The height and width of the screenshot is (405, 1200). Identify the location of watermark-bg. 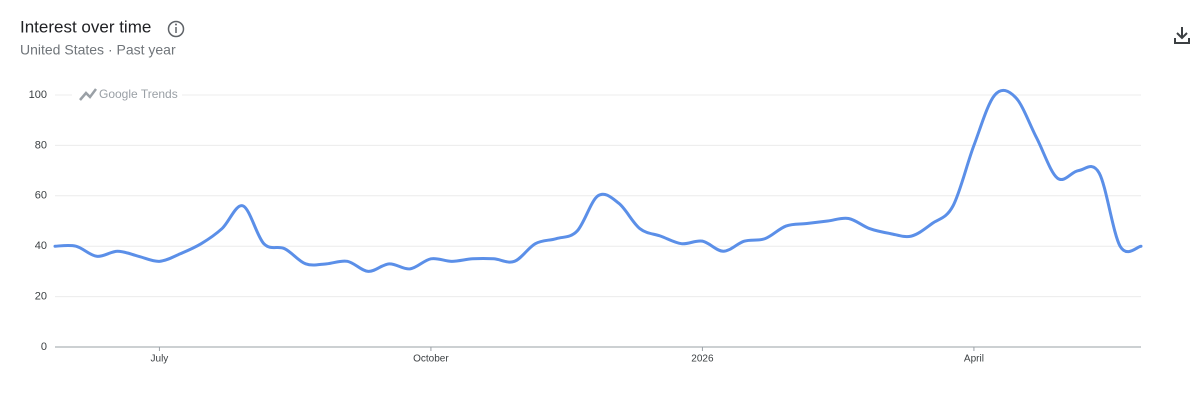
(127, 95).